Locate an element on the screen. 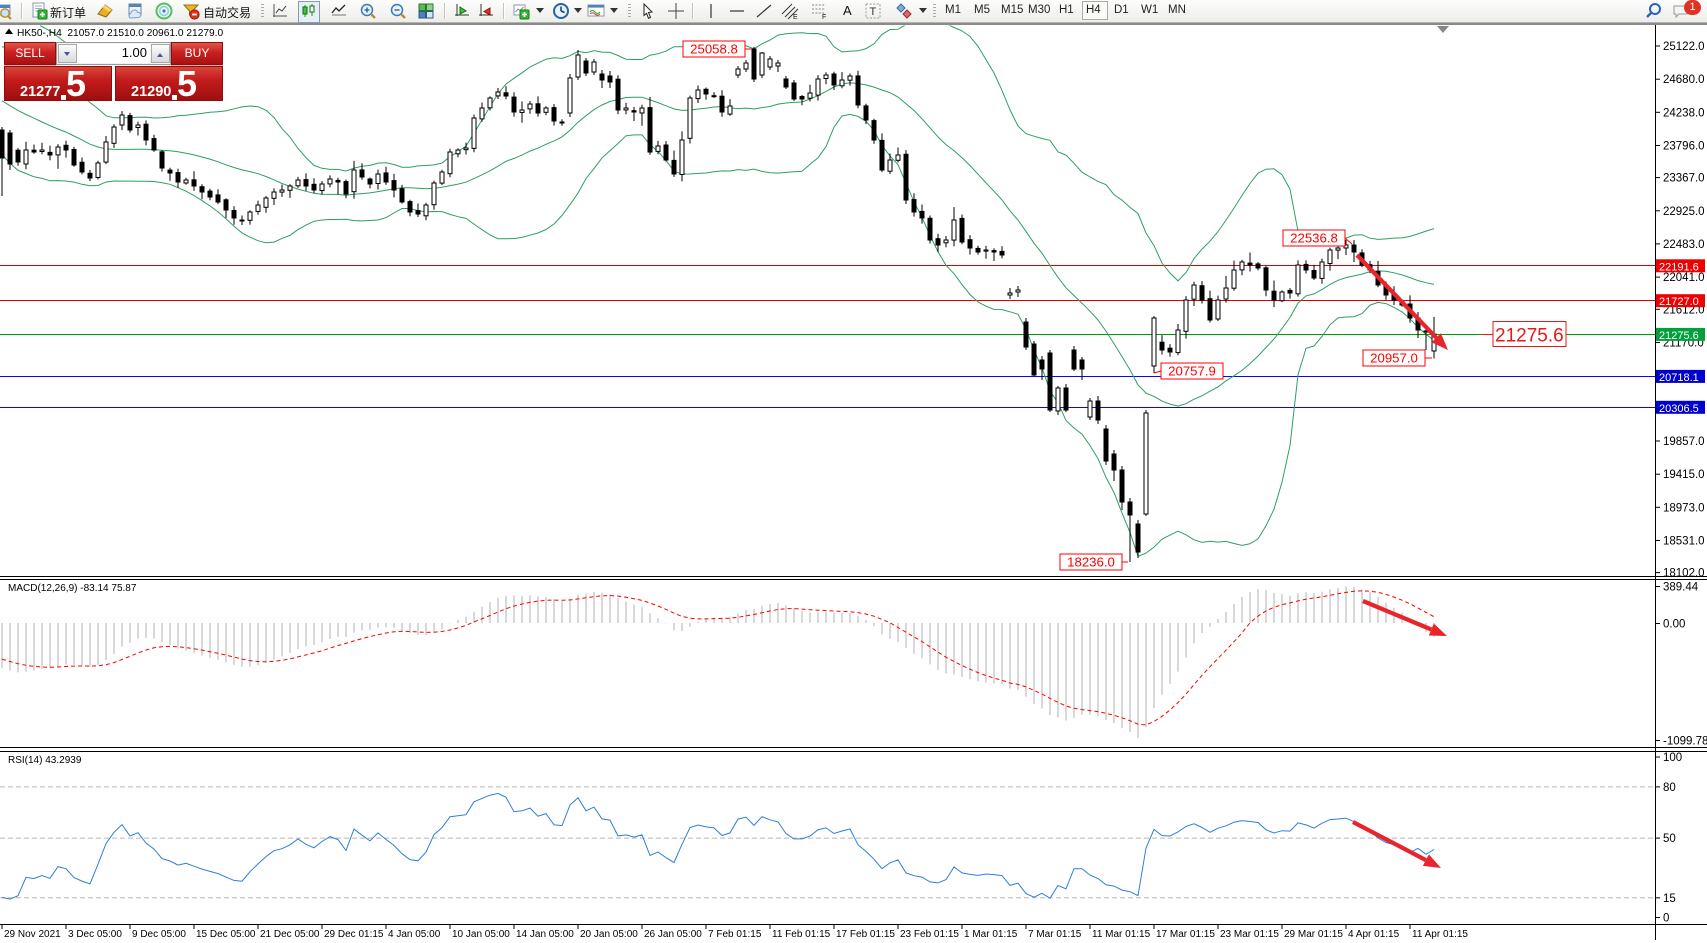 The image size is (1707, 943). svg-text: 15 is located at coordinates (1669, 899).